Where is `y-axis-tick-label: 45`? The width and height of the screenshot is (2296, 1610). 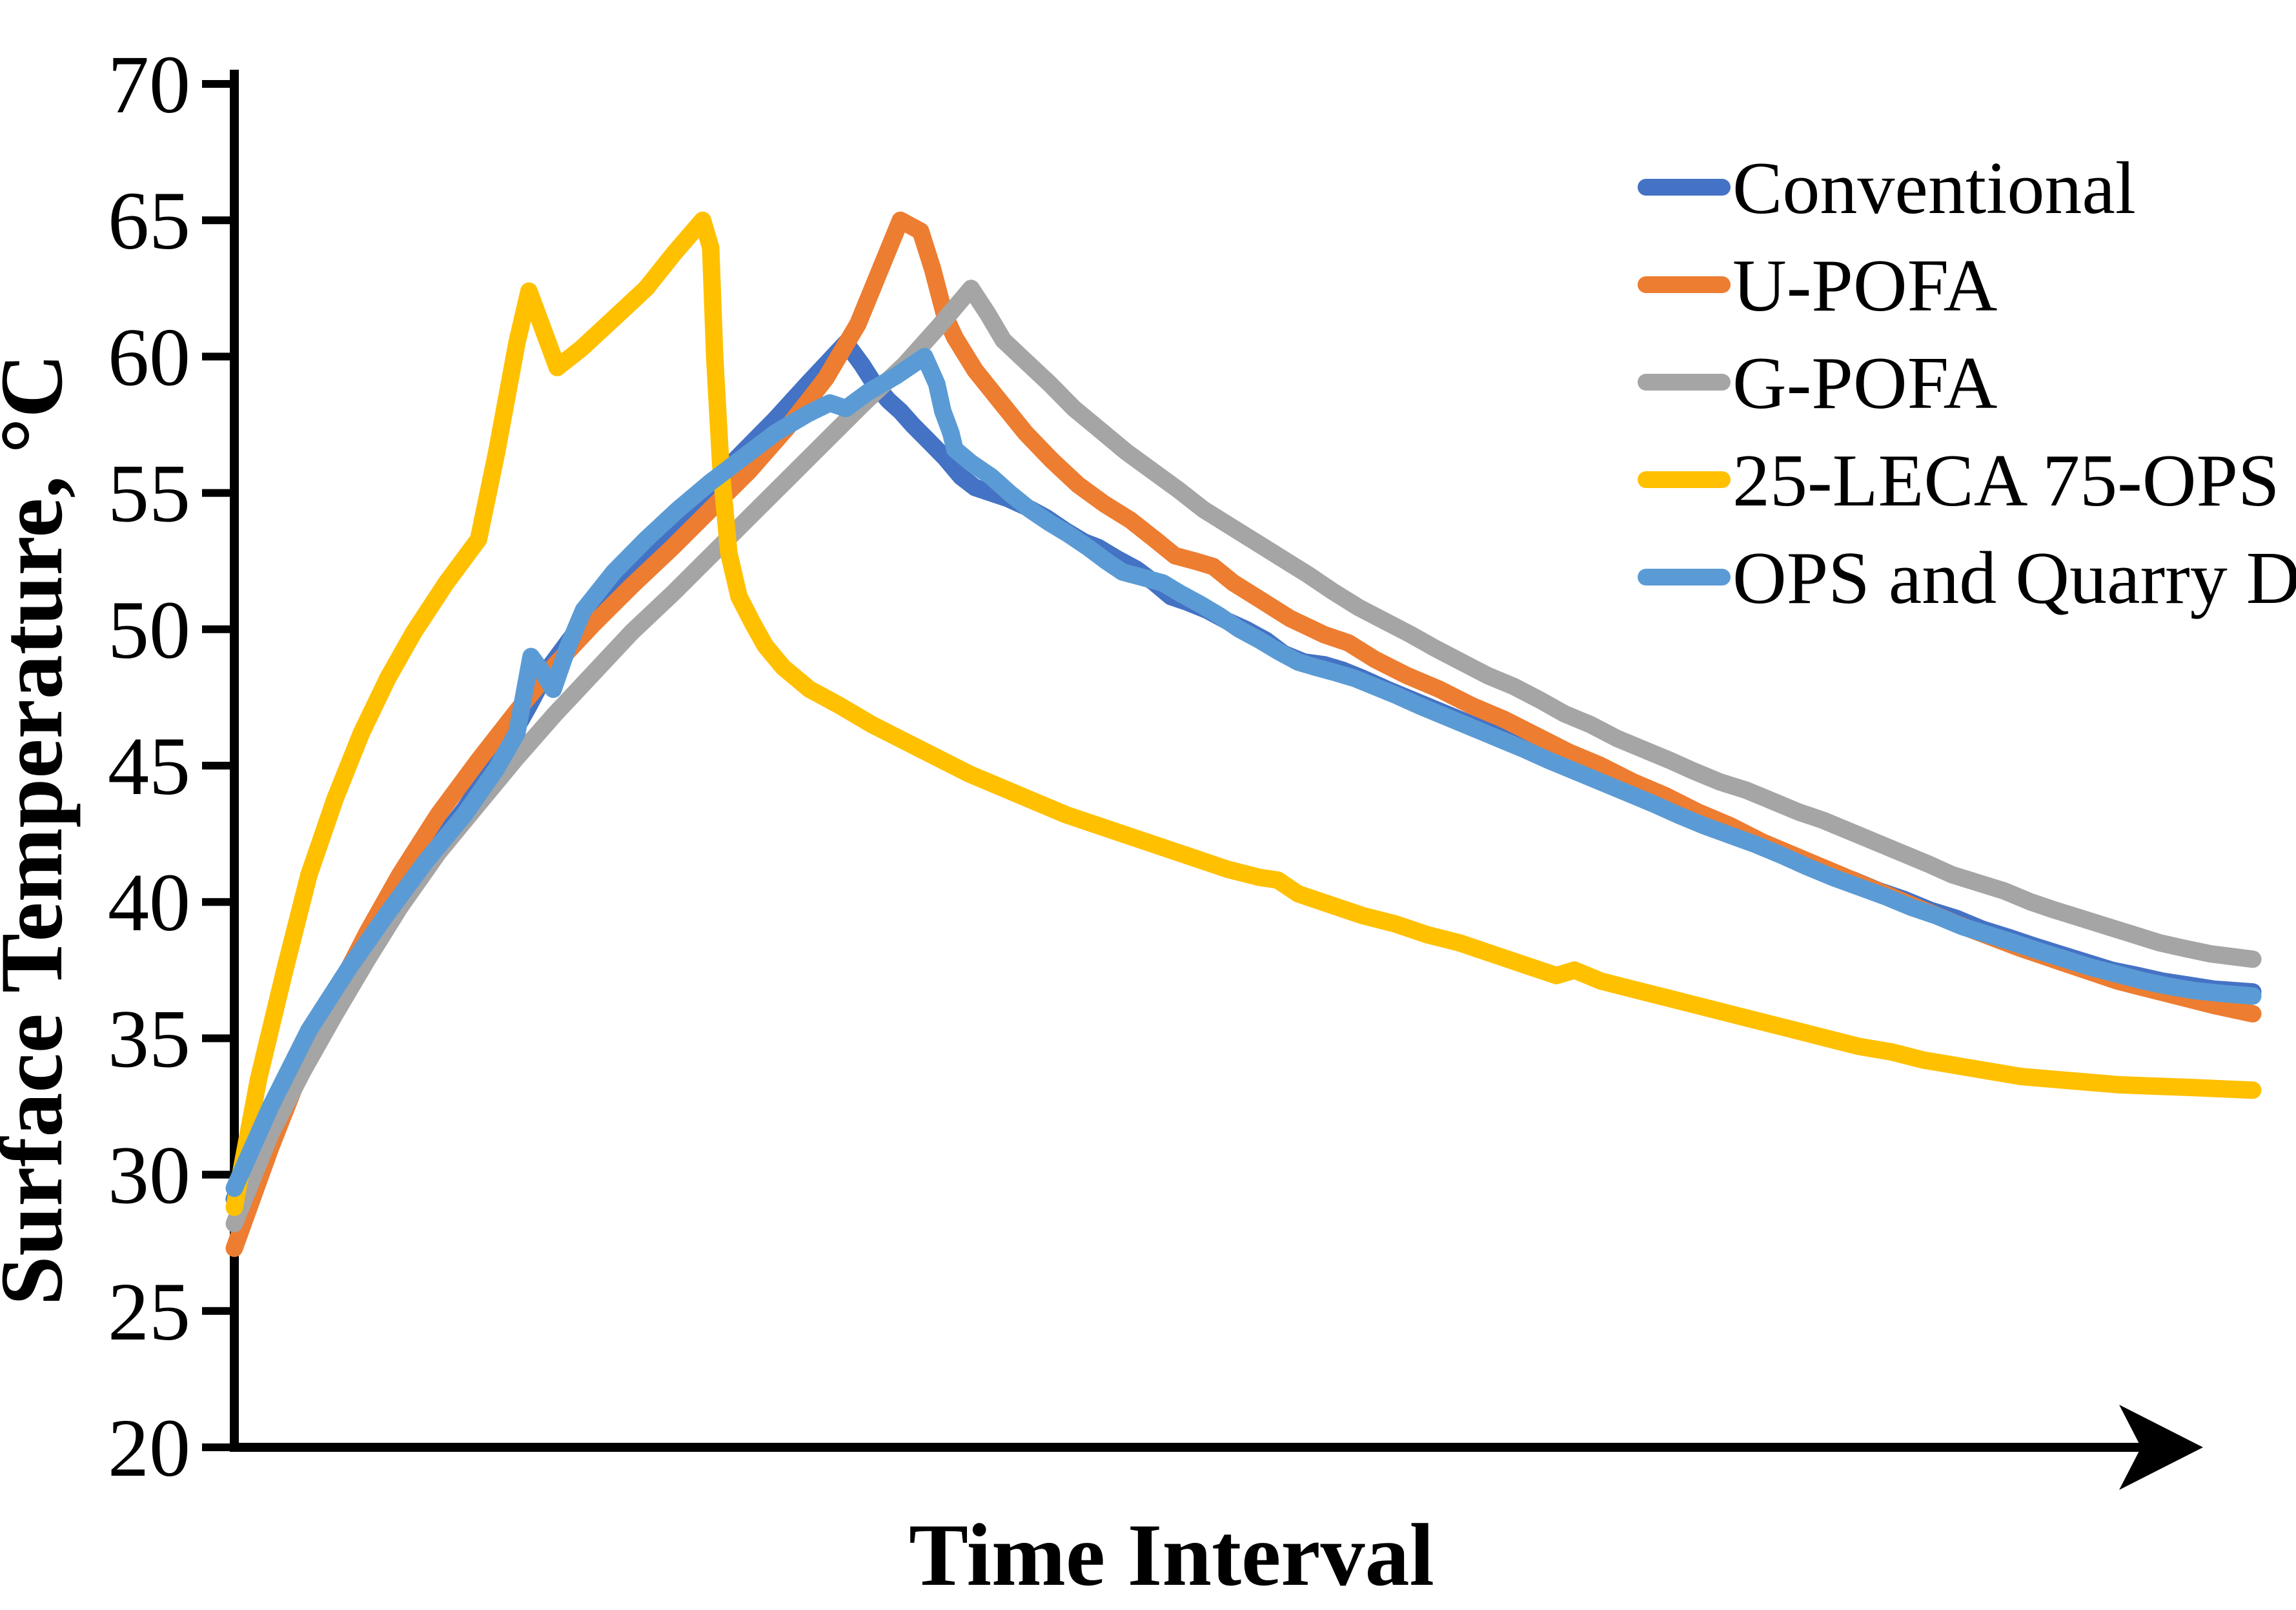 y-axis-tick-label: 45 is located at coordinates (149, 766).